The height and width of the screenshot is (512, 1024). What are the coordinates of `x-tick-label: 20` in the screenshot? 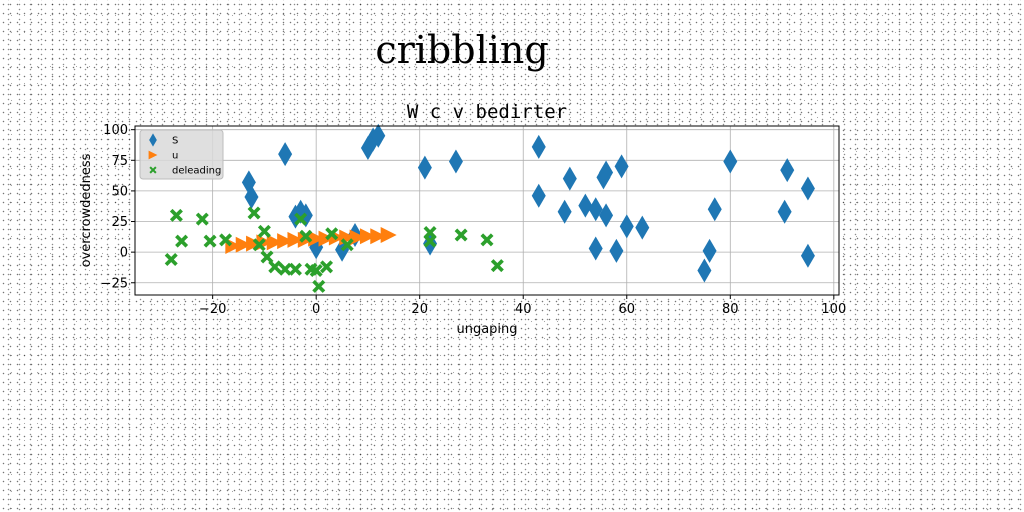 It's located at (419, 309).